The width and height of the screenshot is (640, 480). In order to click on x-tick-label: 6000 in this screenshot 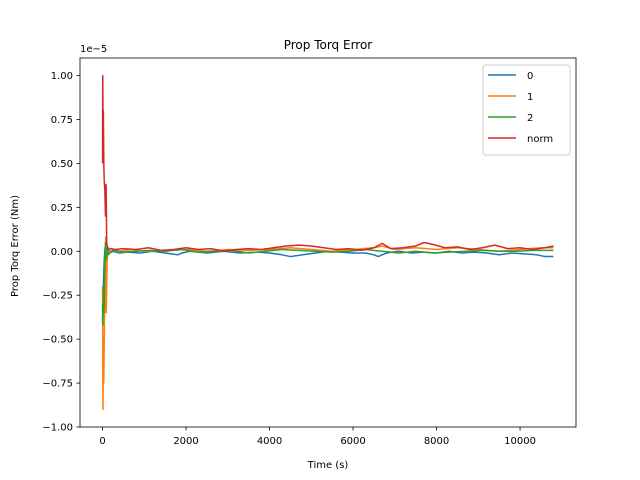, I will do `click(352, 441)`.